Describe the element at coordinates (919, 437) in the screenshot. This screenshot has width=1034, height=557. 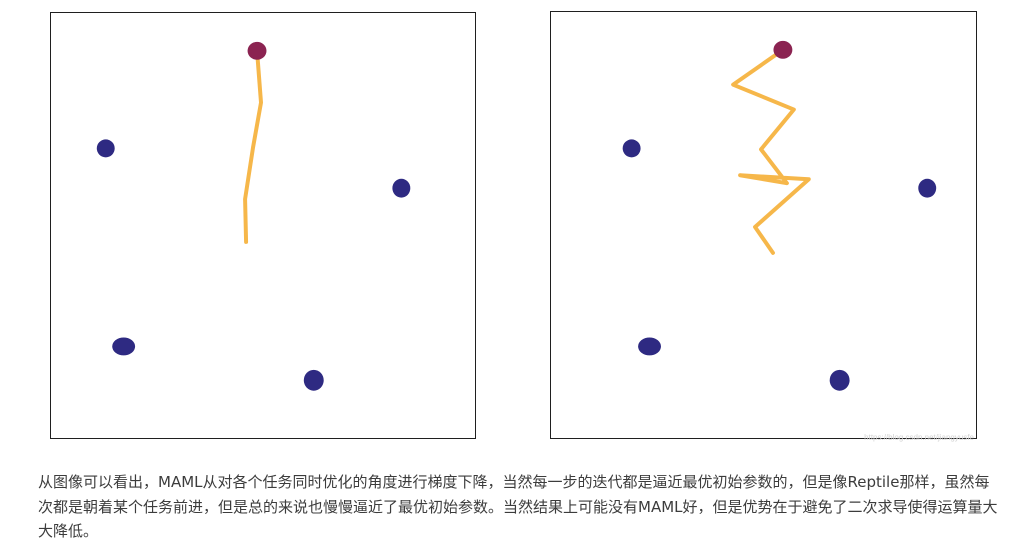
I see `image-watermark: https://blog.csdn.net/jiangyusfe` at that location.